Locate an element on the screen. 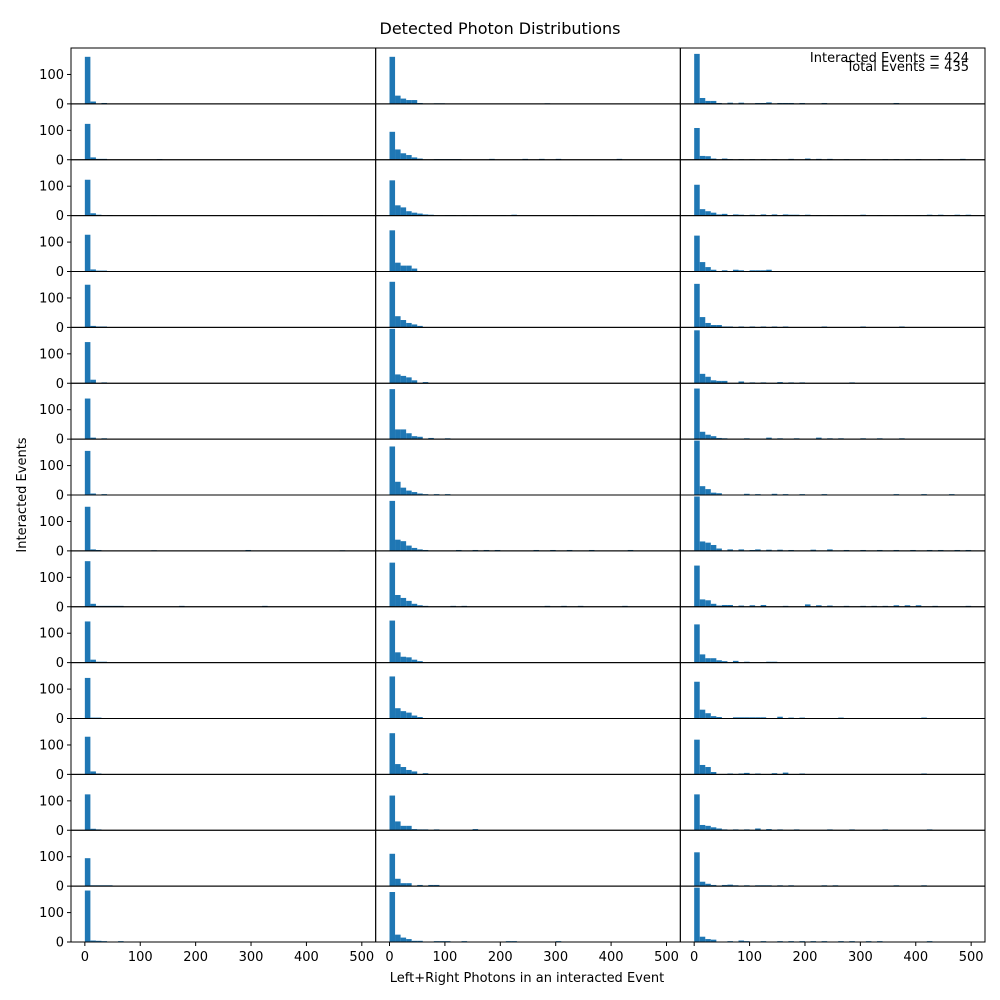 The image size is (1000, 1000). x-tick-label: 200 is located at coordinates (805, 957).